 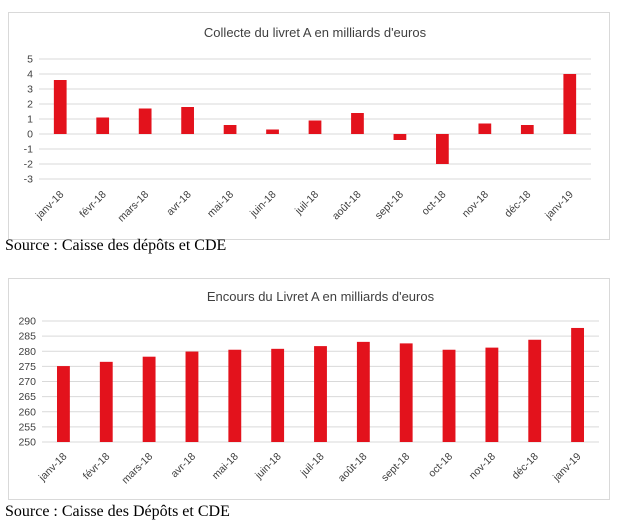 I want to click on chart-2-y-tick-label: 285, so click(x=27, y=337).